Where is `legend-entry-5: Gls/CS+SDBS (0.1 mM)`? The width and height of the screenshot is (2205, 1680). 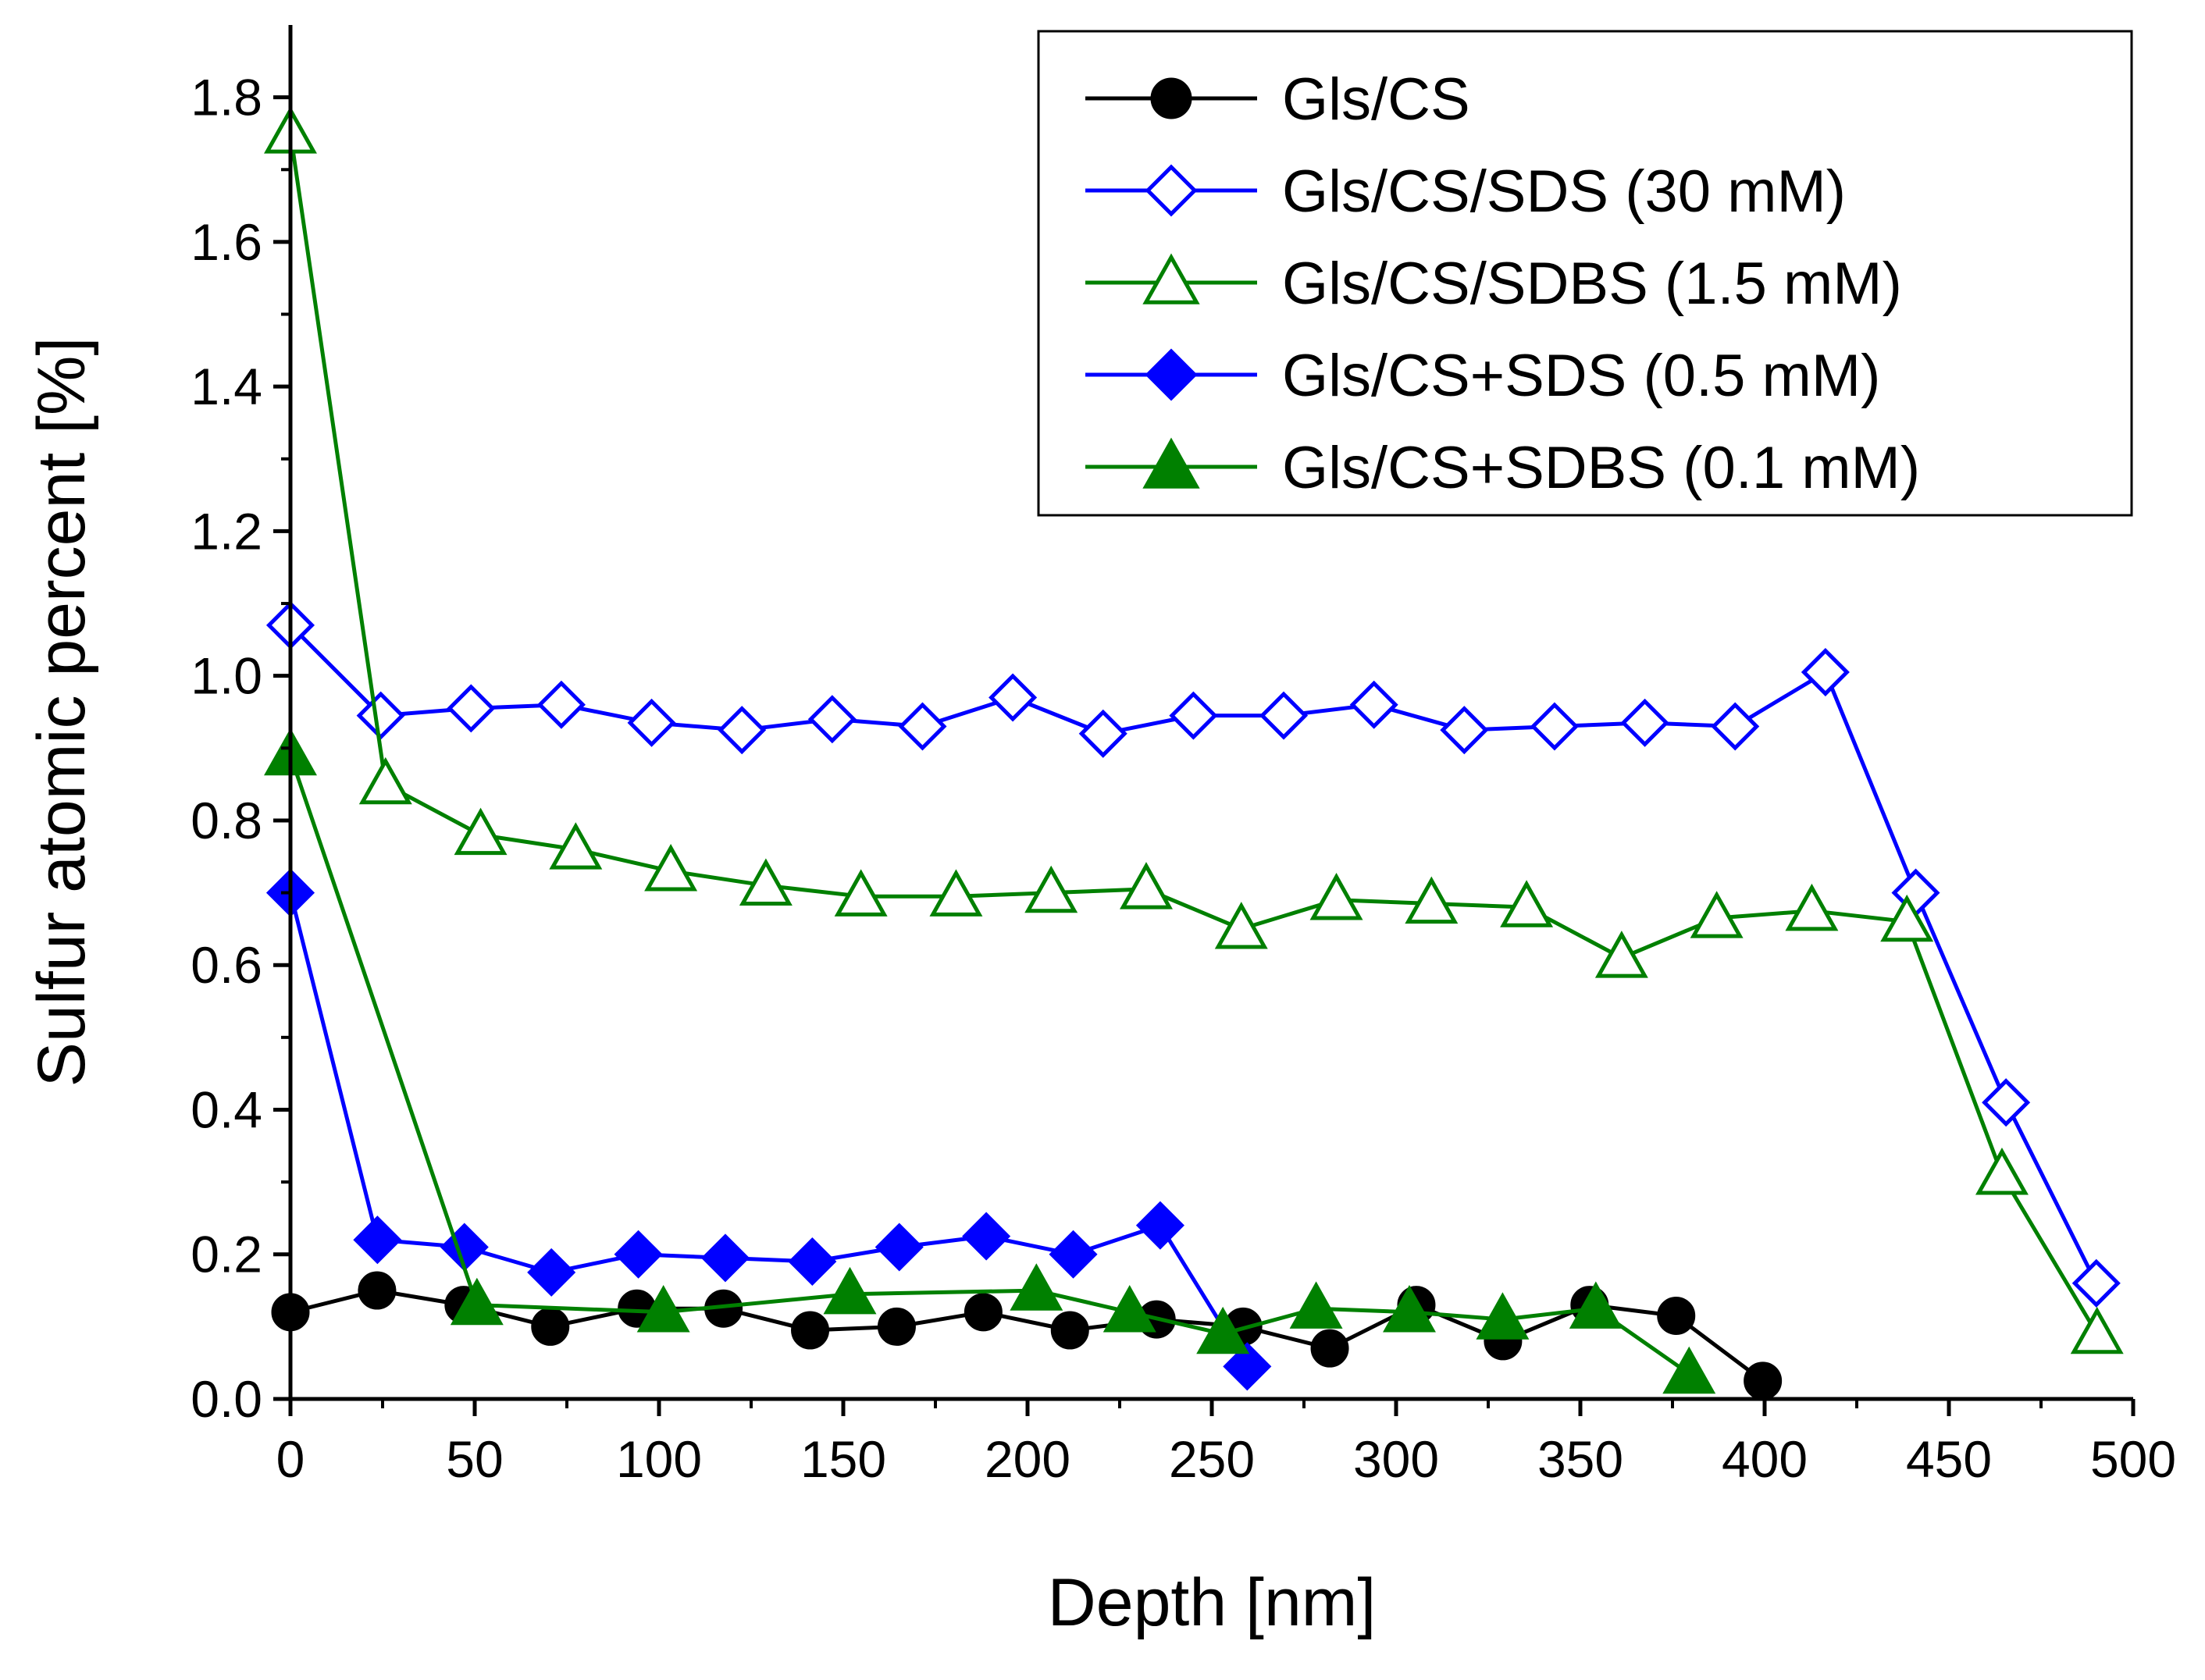
legend-entry-5: Gls/CS+SDBS (0.1 mM) is located at coordinates (1502, 468).